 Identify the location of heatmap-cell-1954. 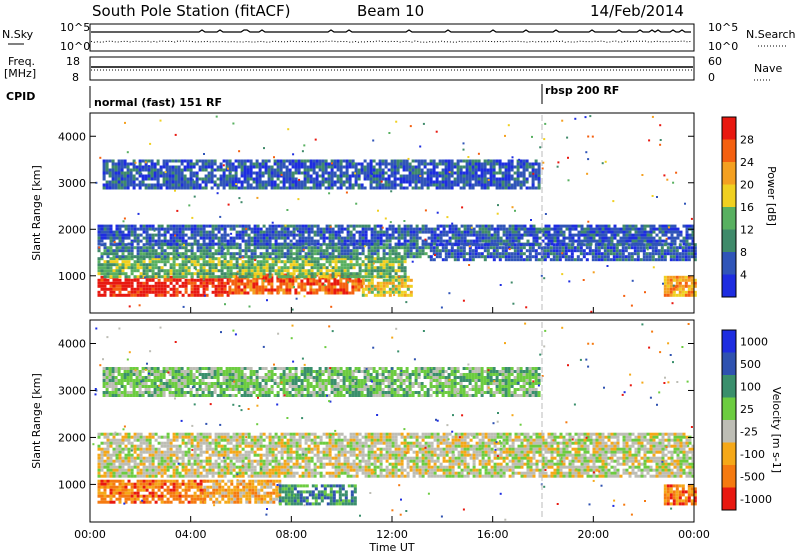
(255, 241).